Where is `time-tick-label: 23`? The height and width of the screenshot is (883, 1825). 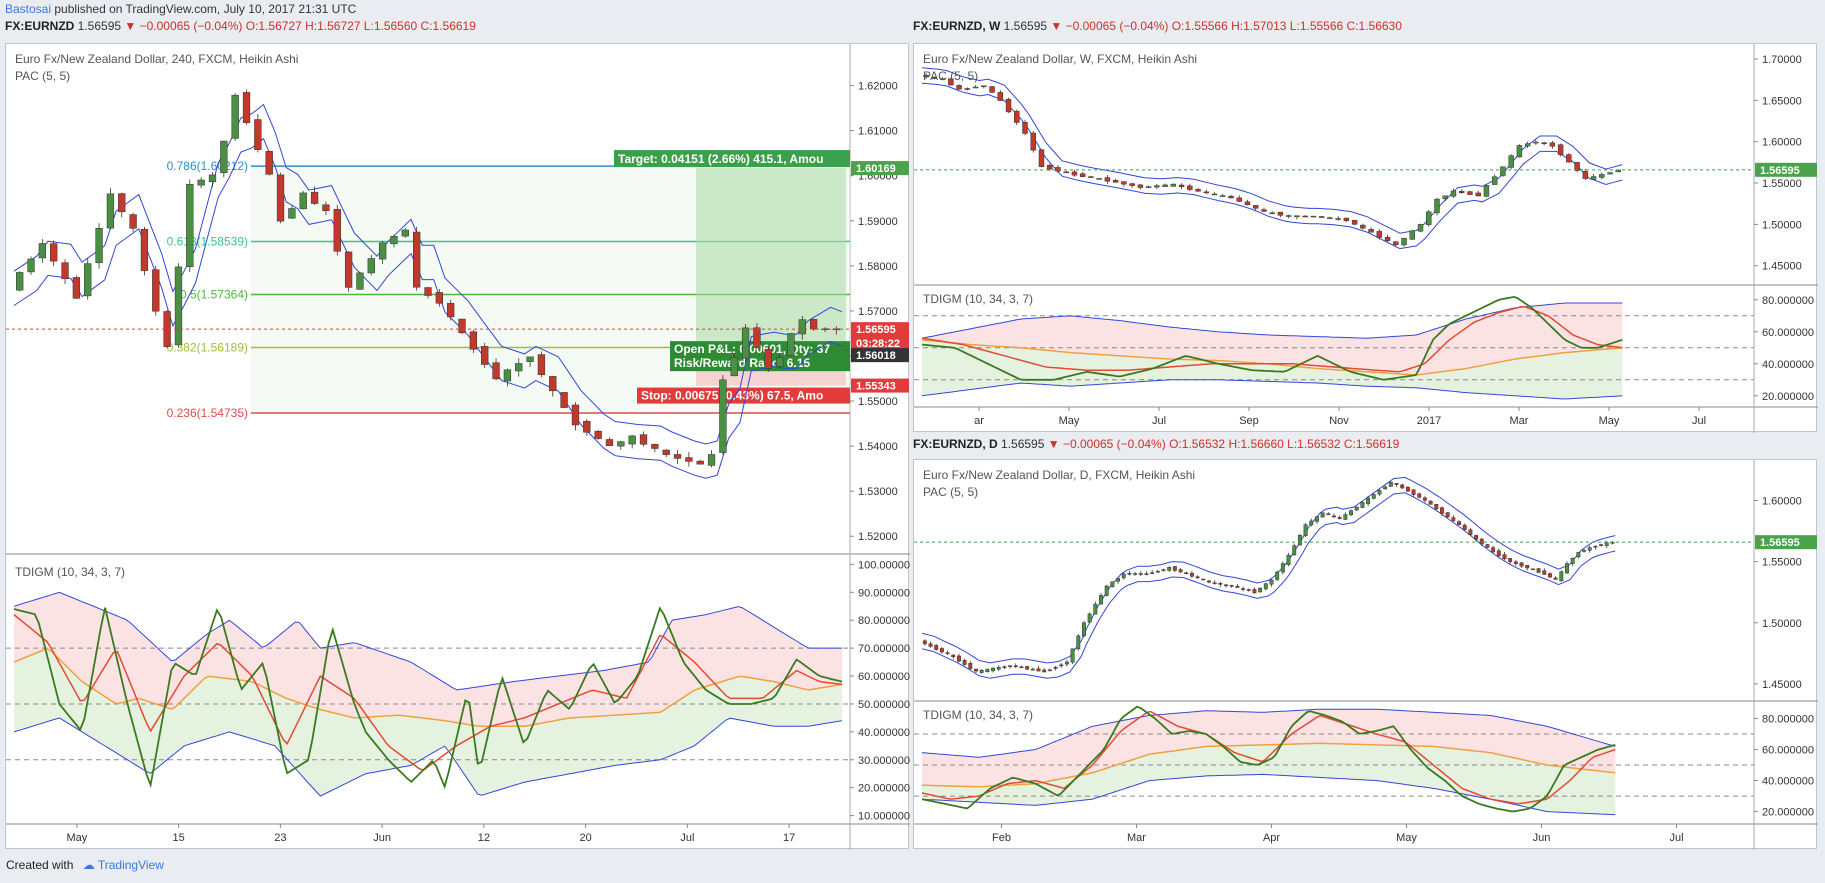 time-tick-label: 23 is located at coordinates (280, 838).